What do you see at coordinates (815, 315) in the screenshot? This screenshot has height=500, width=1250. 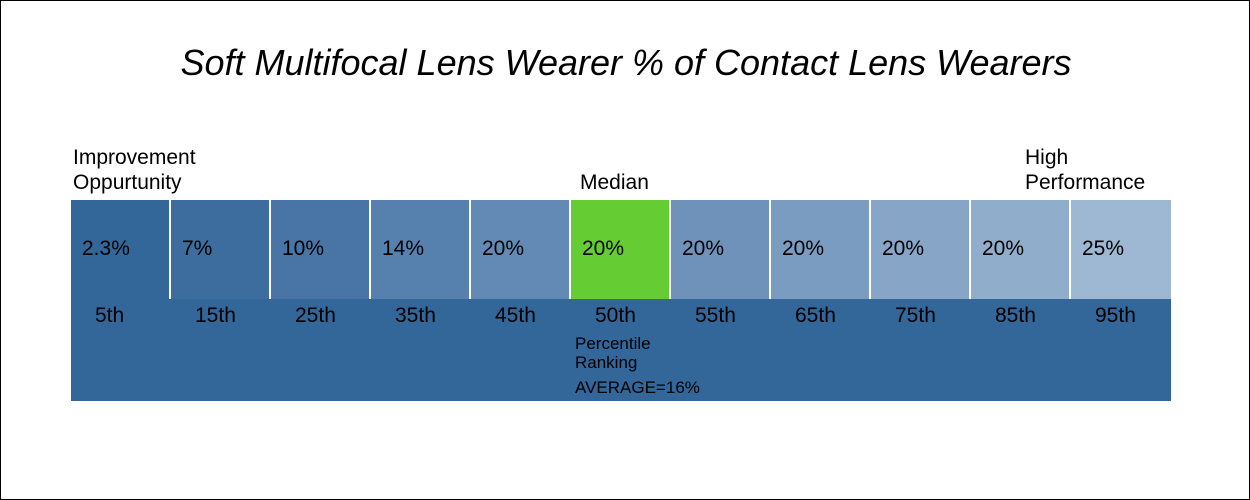 I see `tick-label: 65th` at bounding box center [815, 315].